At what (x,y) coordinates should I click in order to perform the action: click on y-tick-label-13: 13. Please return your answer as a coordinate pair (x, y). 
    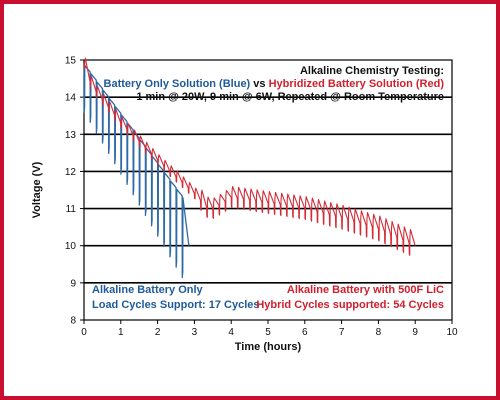
    Looking at the image, I should click on (71, 135).